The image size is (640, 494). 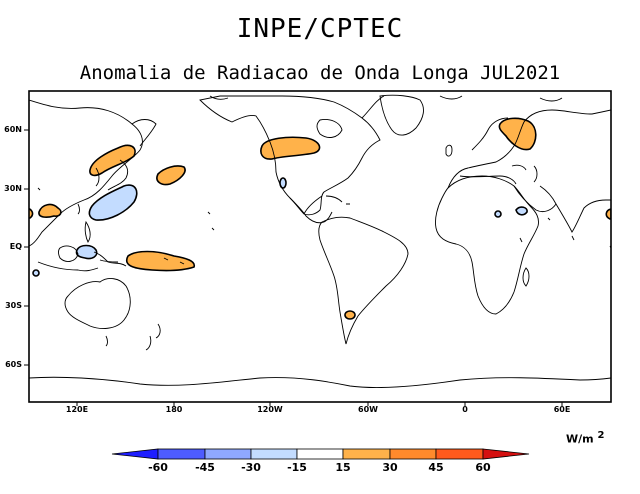 I want to click on anomaly-positive-west-edge, so click(x=31, y=213).